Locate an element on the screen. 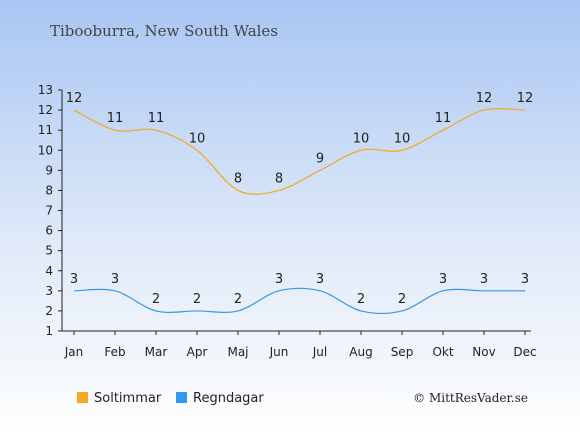  legend-label-1: Regndagar is located at coordinates (228, 398).